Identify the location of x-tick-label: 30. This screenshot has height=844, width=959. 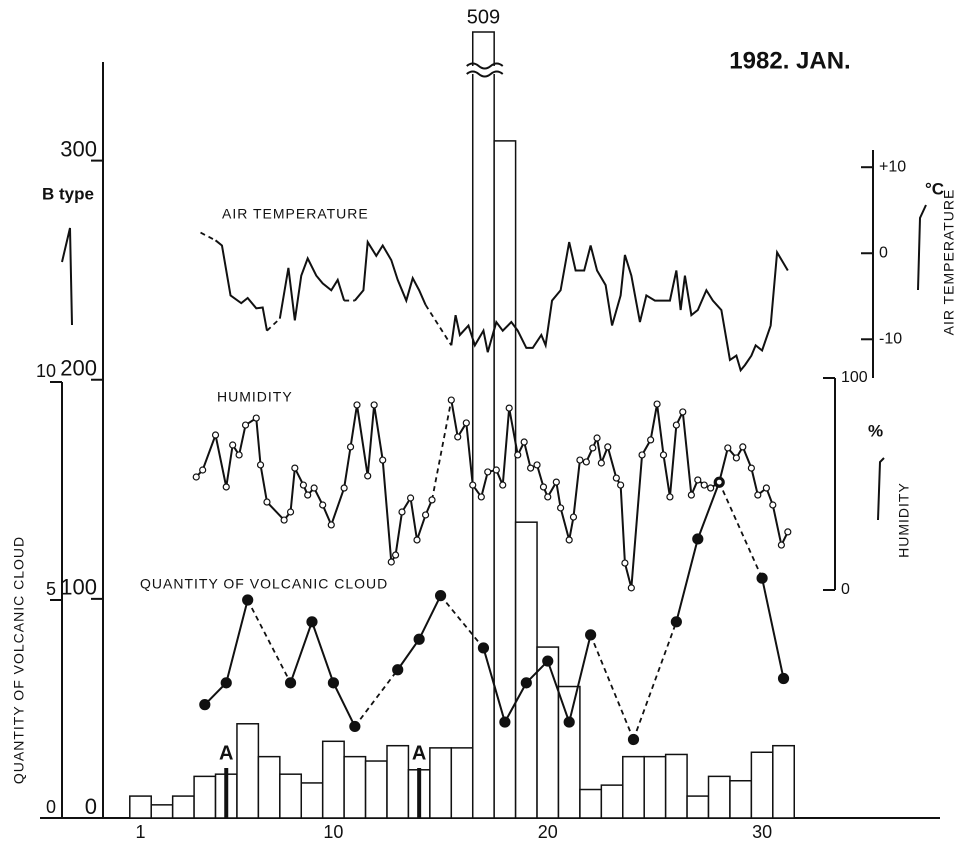
(762, 832).